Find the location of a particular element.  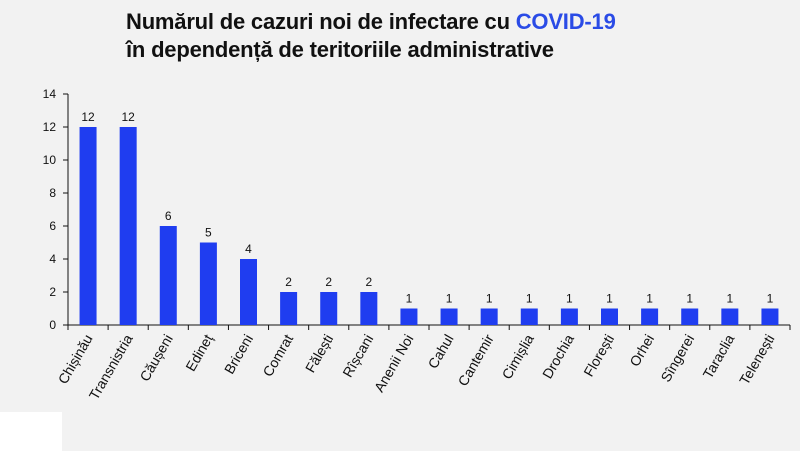

category-label: Căușeni is located at coordinates (156, 358).